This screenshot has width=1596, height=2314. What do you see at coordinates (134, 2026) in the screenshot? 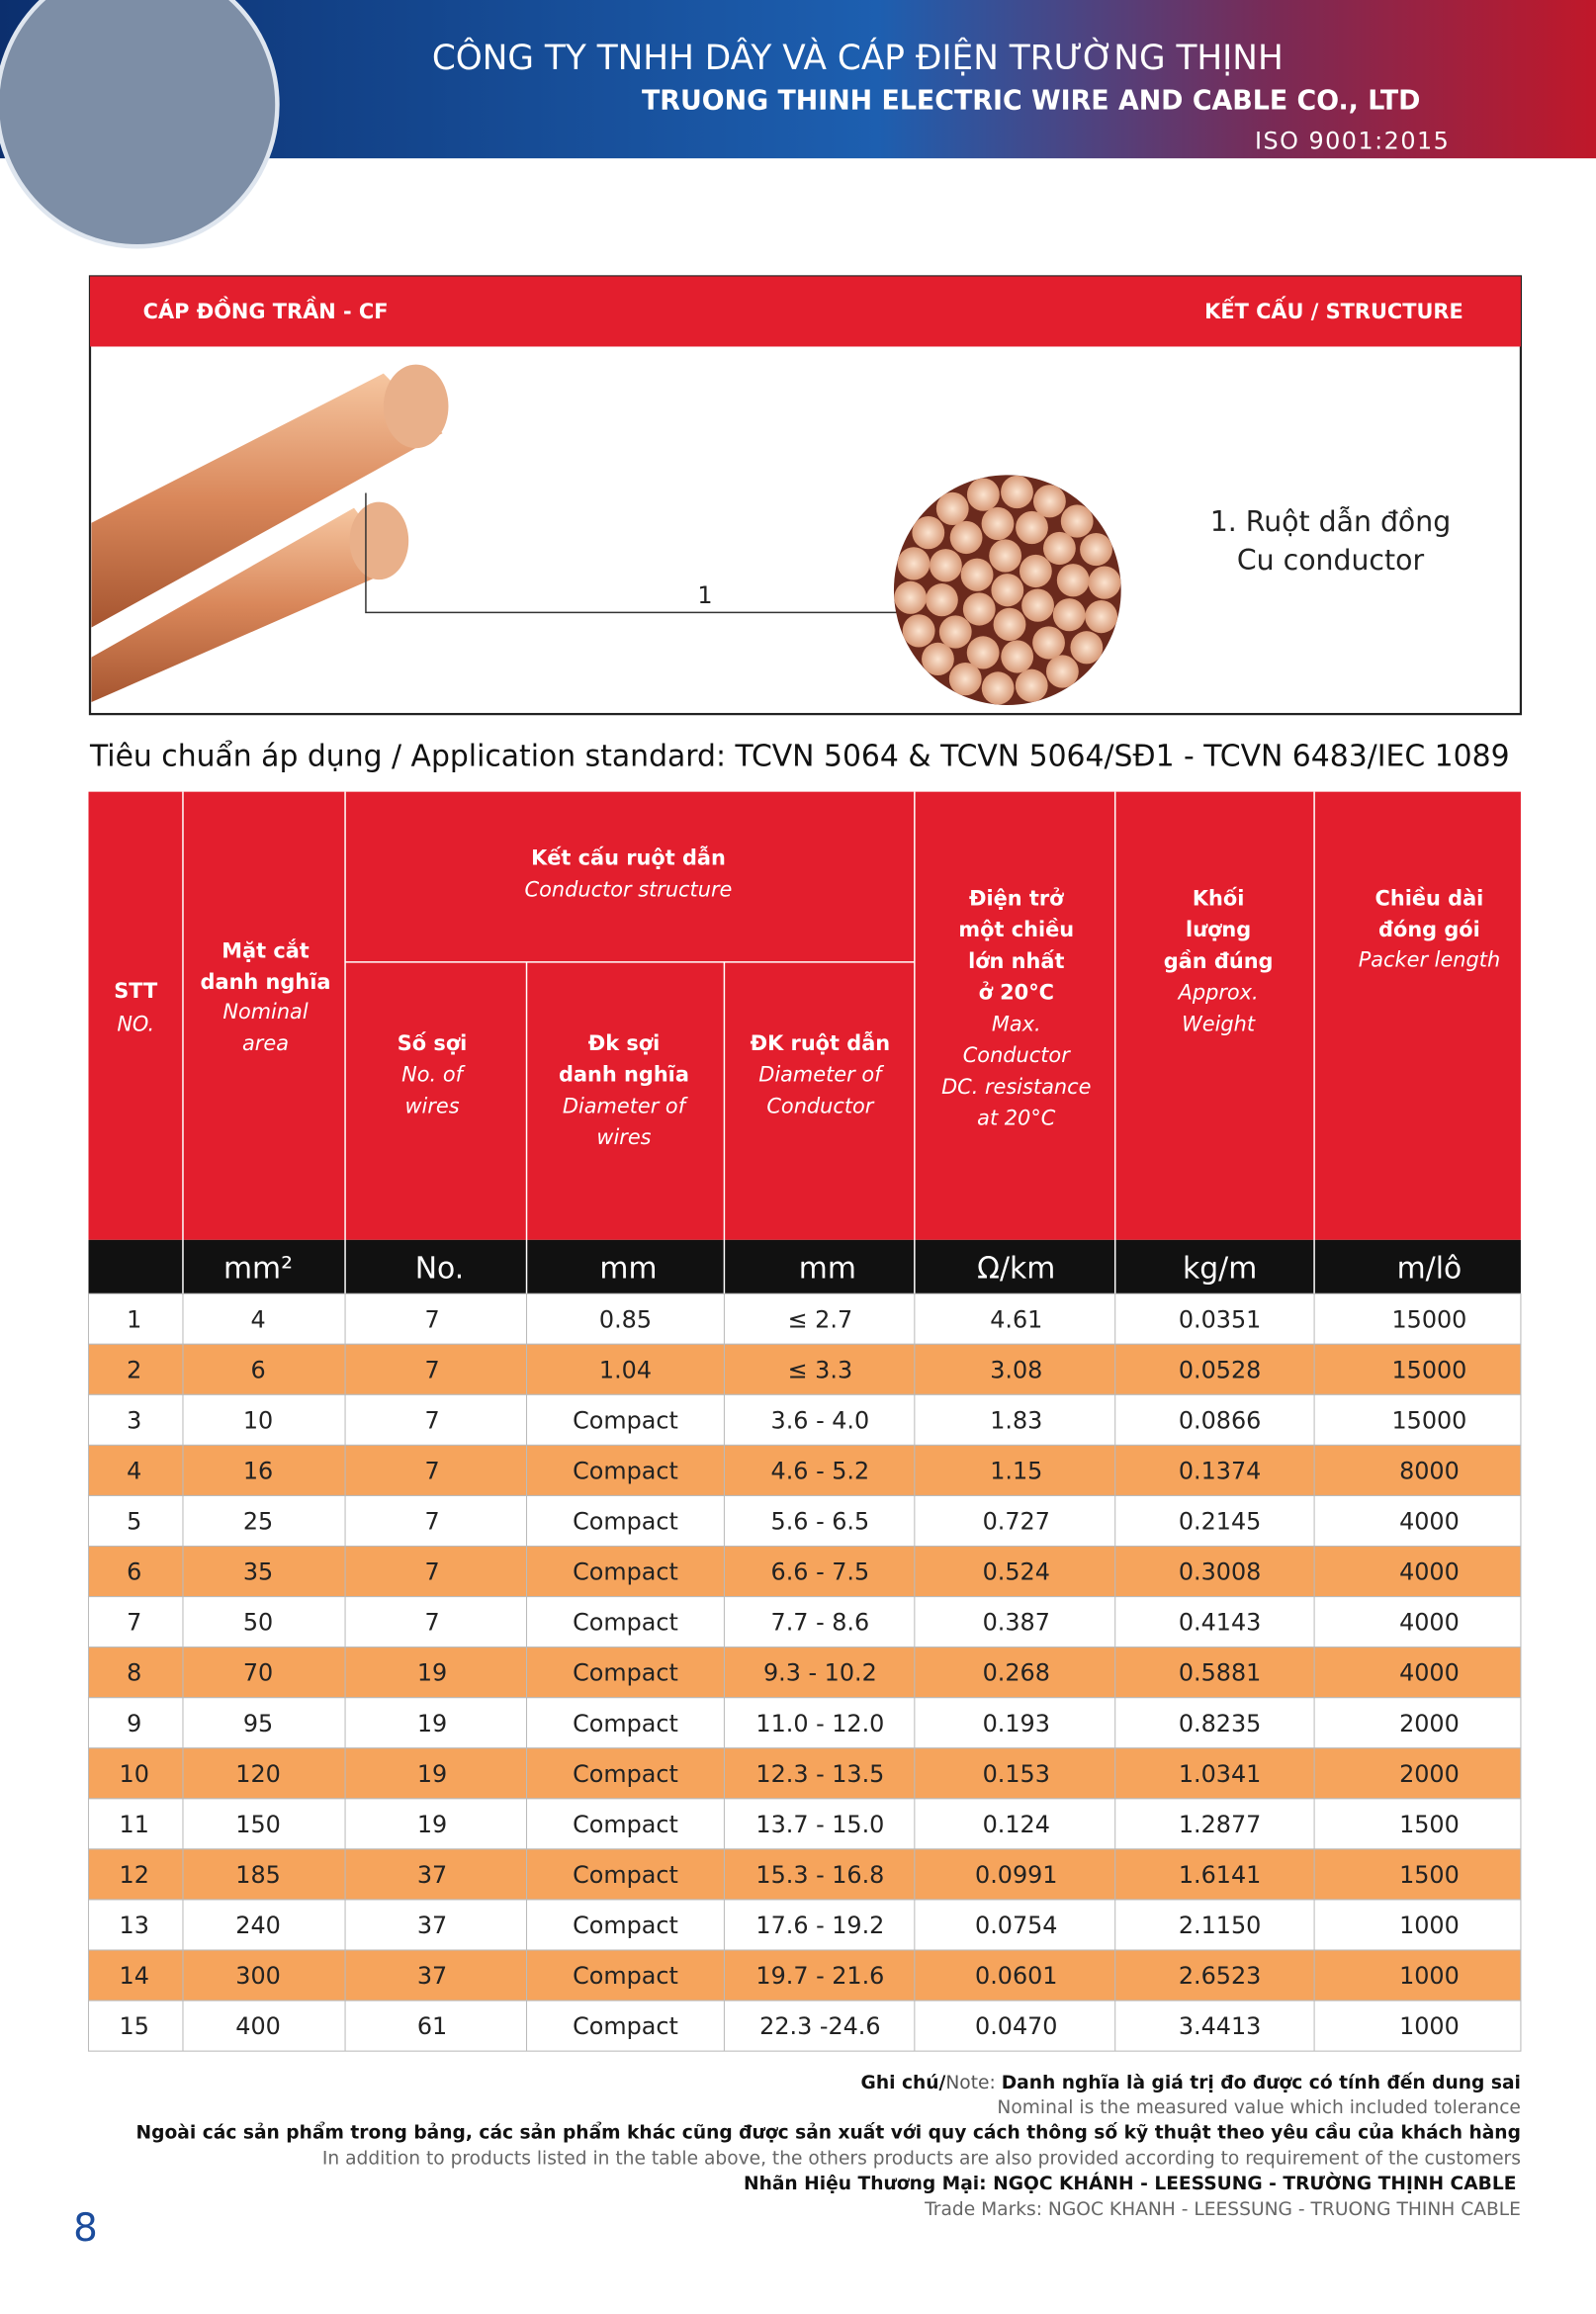
I see `table-cell: 15` at bounding box center [134, 2026].